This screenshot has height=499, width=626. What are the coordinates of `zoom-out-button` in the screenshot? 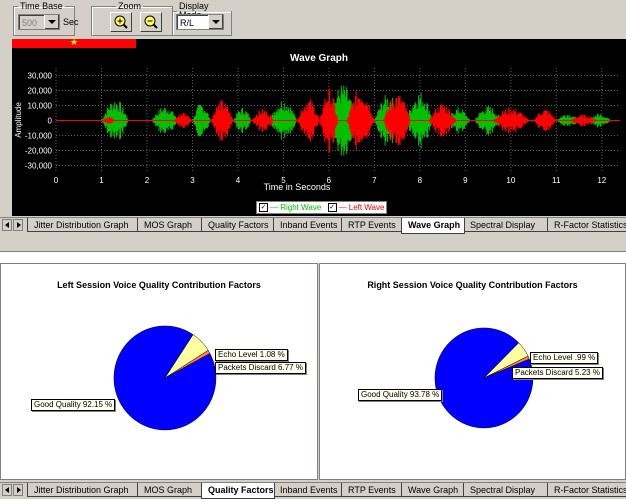 It's located at (151, 22).